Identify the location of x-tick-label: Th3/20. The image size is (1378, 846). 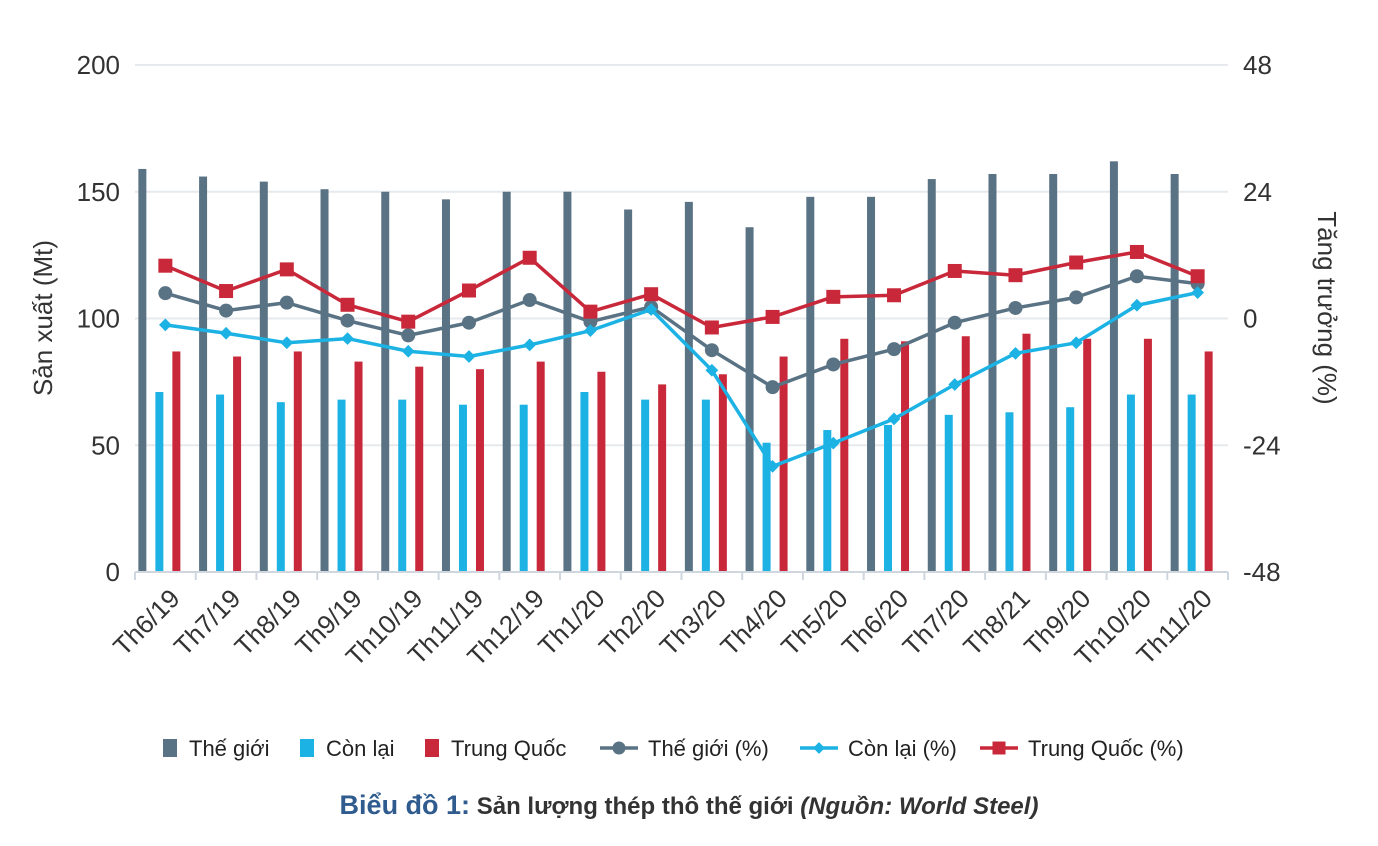
(693, 622).